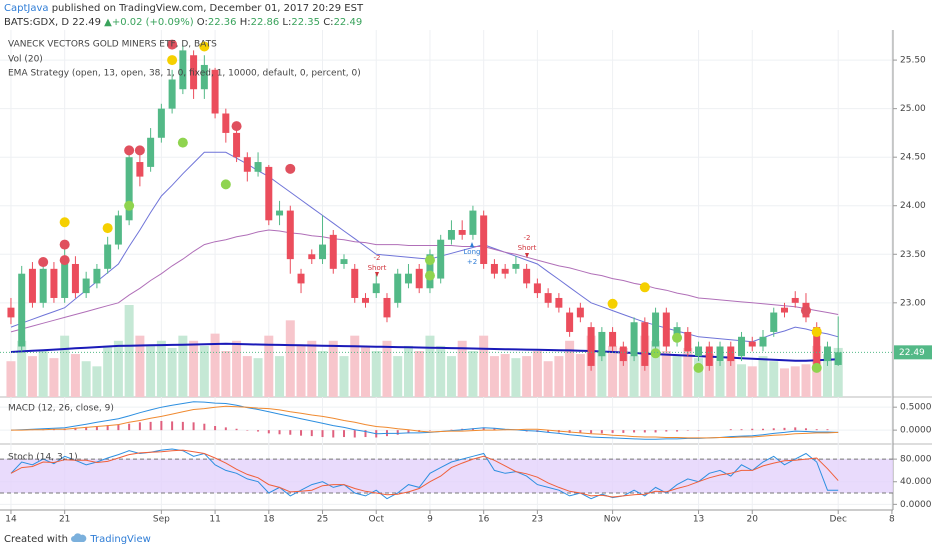 The image size is (932, 550). I want to click on open-label: O:, so click(202, 22).